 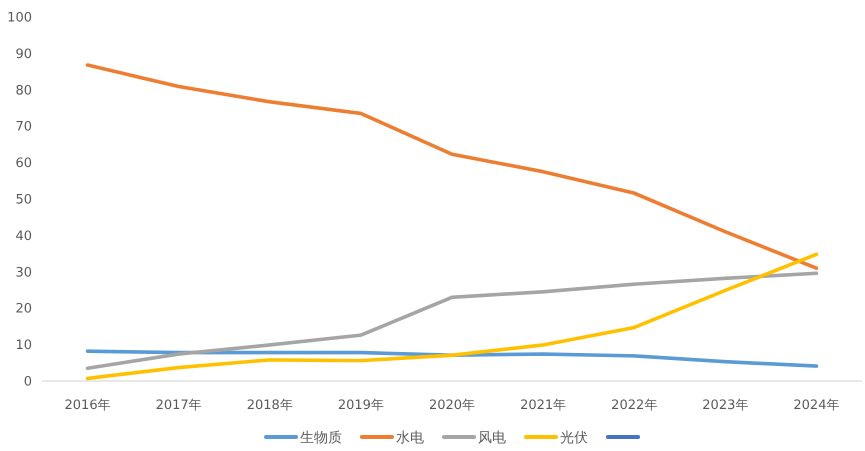 What do you see at coordinates (23, 346) in the screenshot?
I see `y-tick-label: 10` at bounding box center [23, 346].